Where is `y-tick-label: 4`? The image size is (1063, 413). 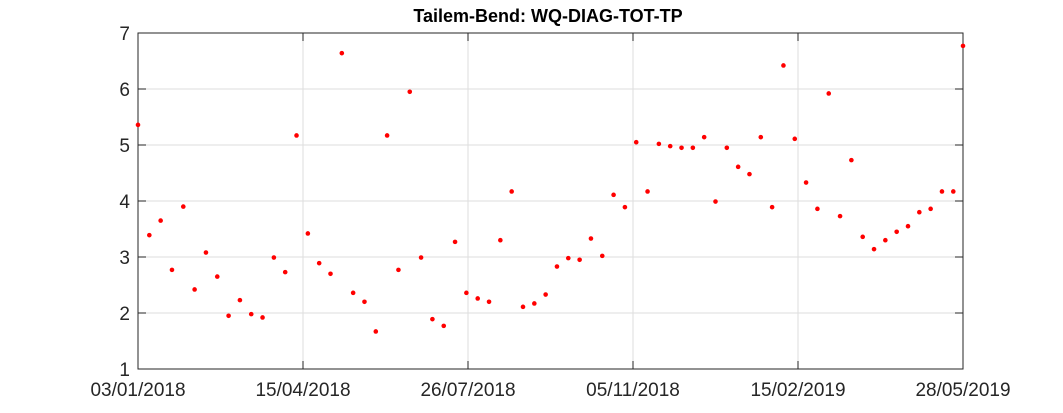
y-tick-label: 4 is located at coordinates (124, 202).